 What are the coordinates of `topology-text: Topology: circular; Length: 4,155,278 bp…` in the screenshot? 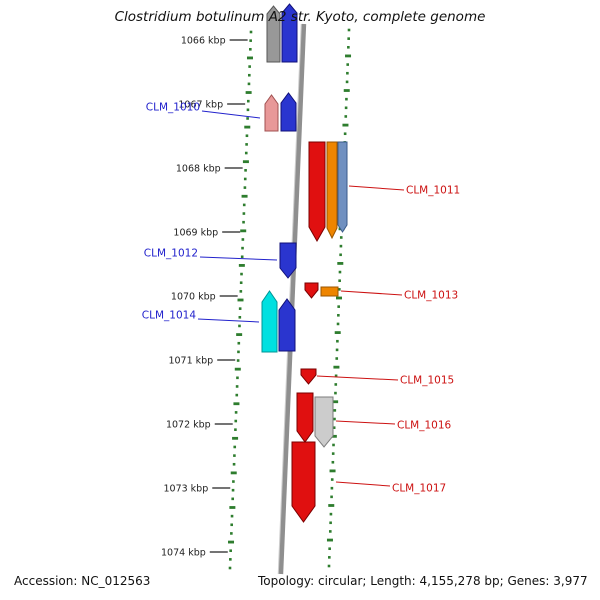 It's located at (423, 581).